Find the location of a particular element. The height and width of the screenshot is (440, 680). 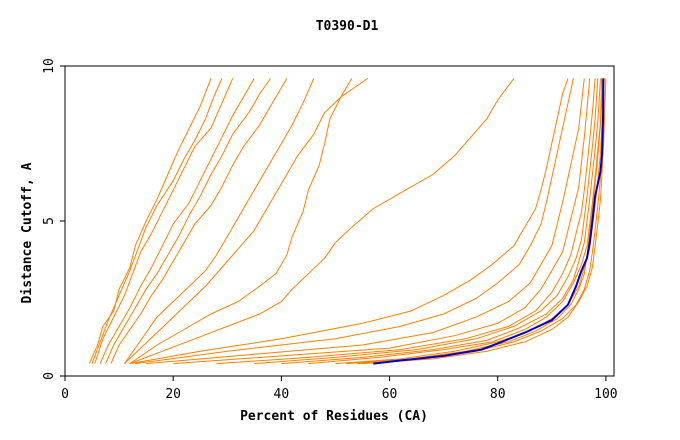

chart-title: T0390-D1 is located at coordinates (347, 26).